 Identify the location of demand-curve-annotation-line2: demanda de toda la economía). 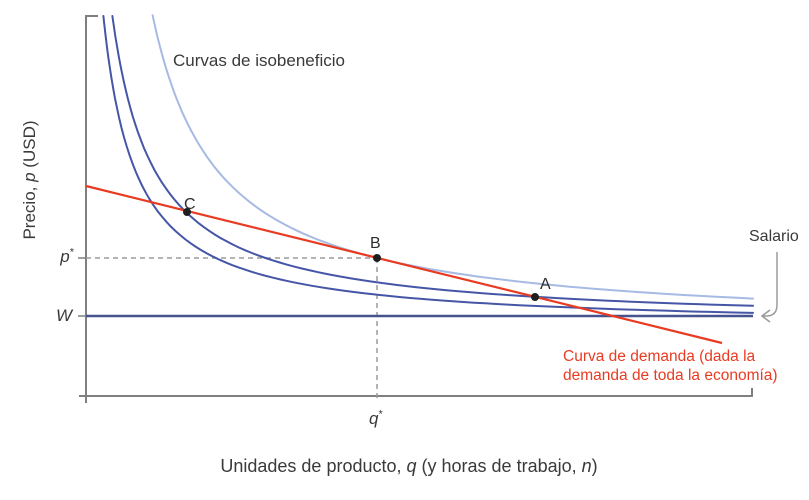
(670, 375).